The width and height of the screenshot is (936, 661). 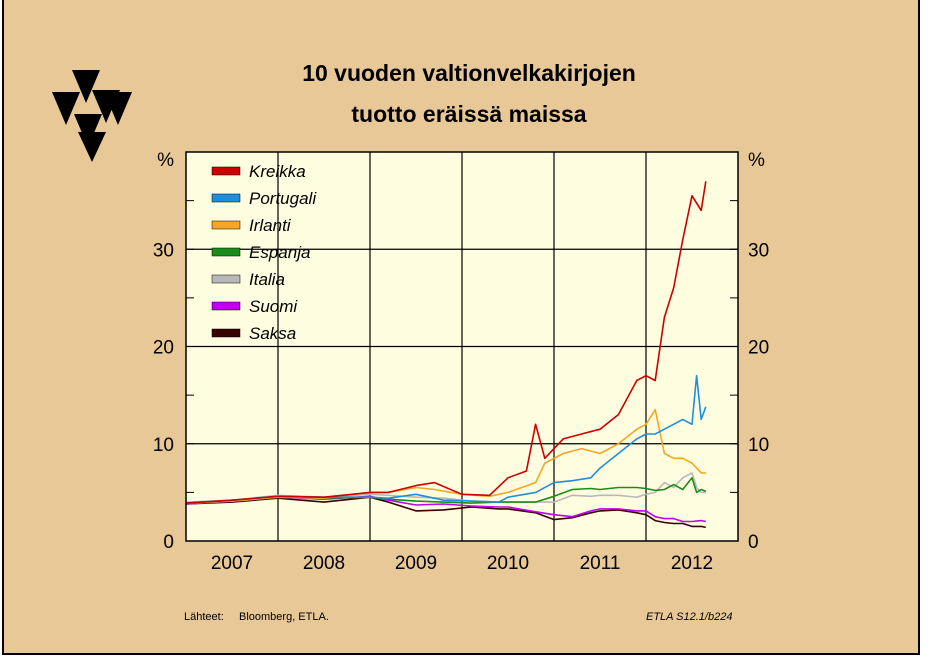 I want to click on y-tick-label-right: 30, so click(x=758, y=250).